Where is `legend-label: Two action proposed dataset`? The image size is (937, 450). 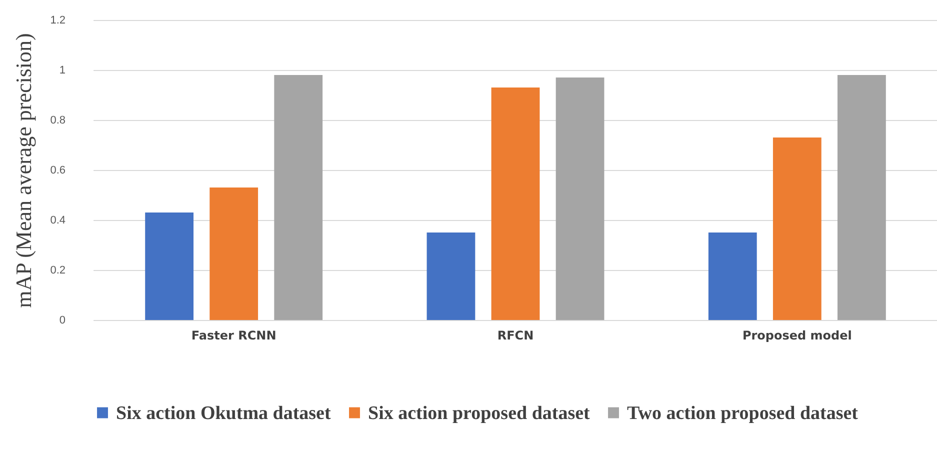 legend-label: Two action proposed dataset is located at coordinates (743, 413).